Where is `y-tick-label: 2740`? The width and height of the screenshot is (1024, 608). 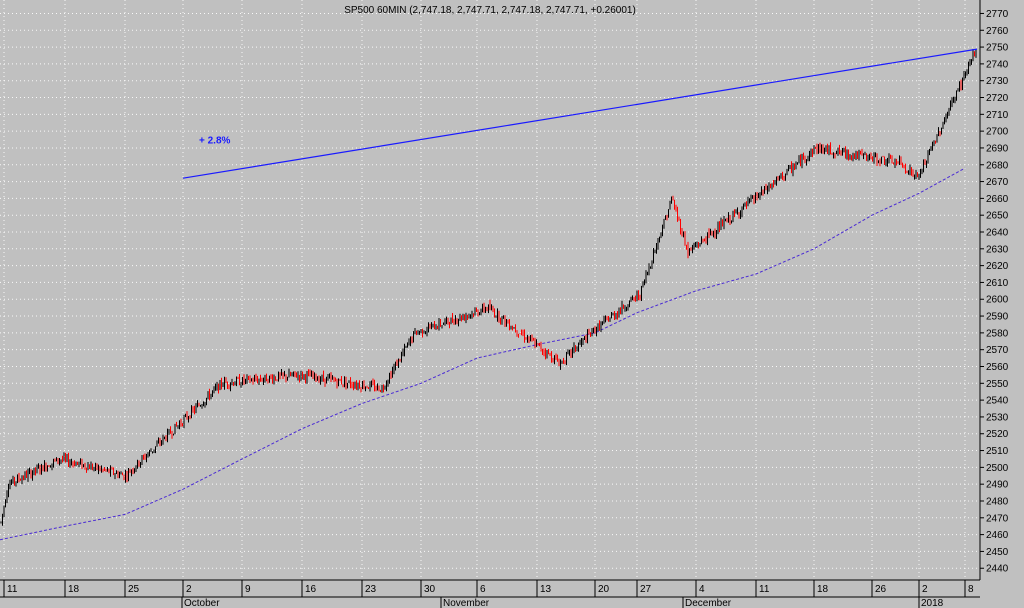 y-tick-label: 2740 is located at coordinates (997, 64).